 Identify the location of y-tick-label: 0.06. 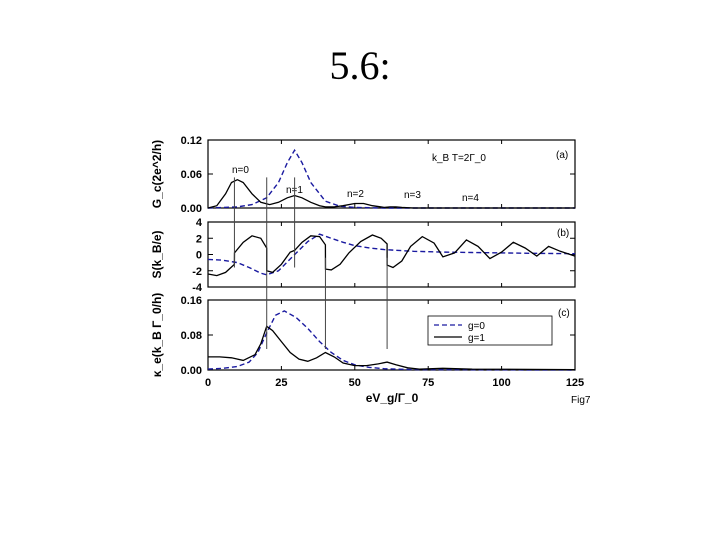
(191, 175).